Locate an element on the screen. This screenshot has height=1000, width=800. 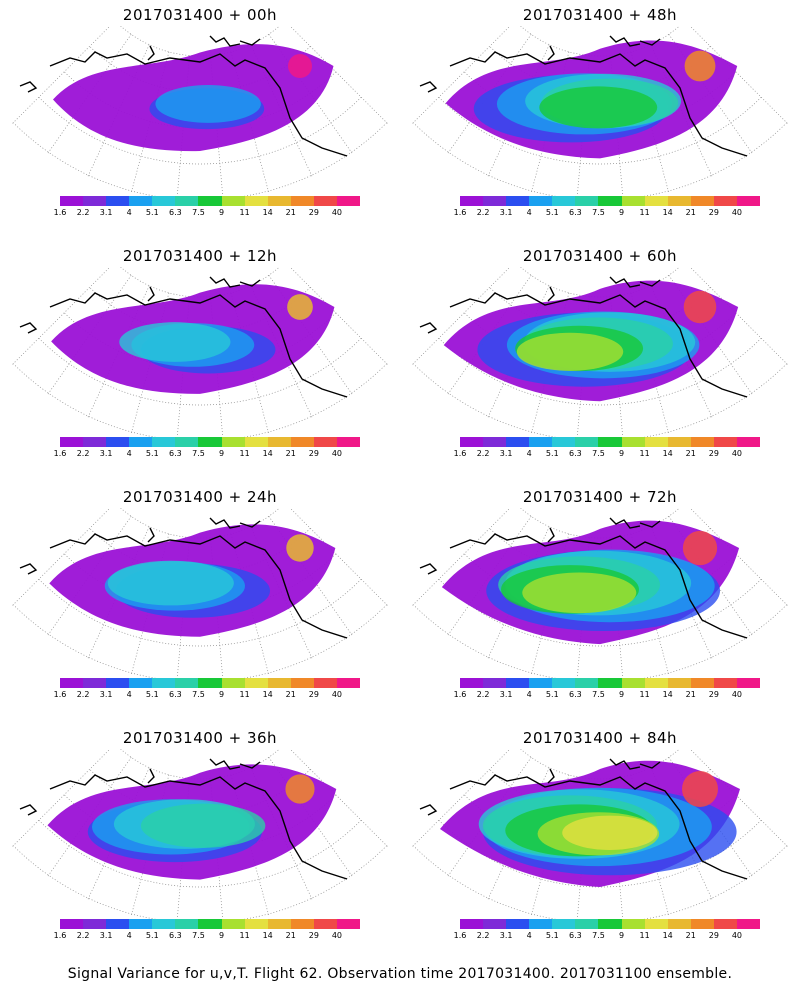
polar-map is located at coordinates (600, 354).